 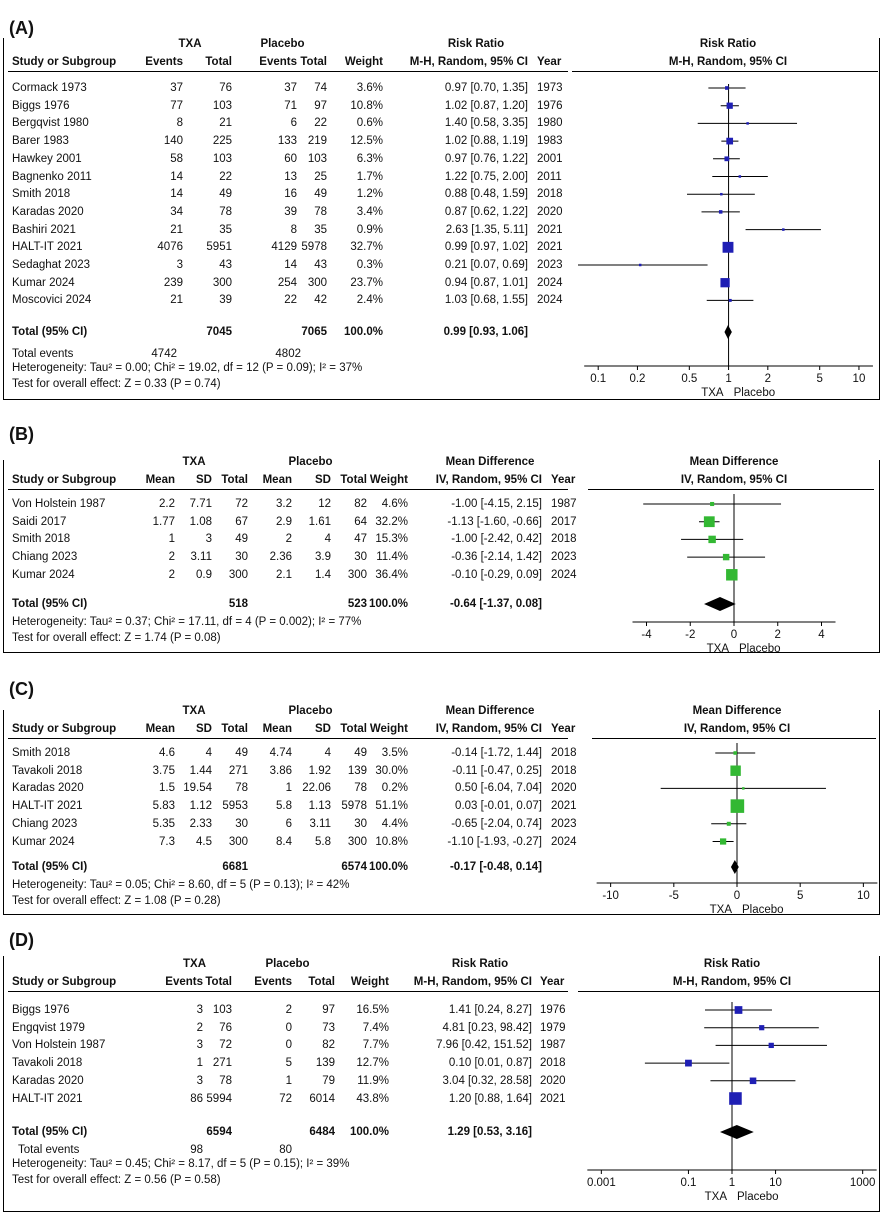 I want to click on study-cell: 77, so click(x=176, y=105).